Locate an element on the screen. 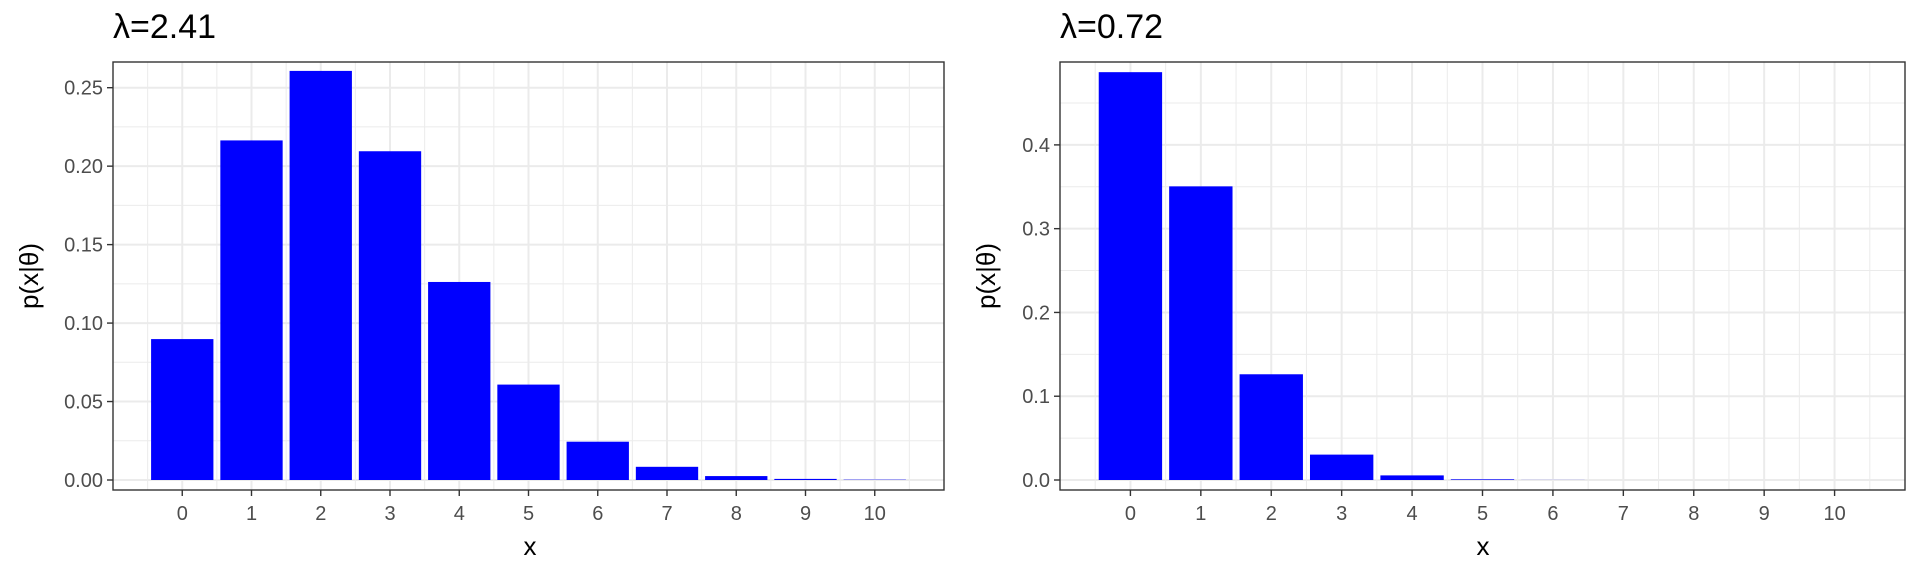 The image size is (1920, 576). y-tick-label: 0.3 is located at coordinates (1036, 230).